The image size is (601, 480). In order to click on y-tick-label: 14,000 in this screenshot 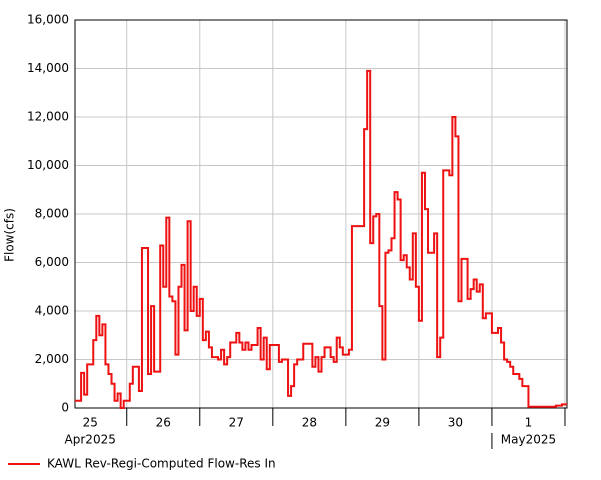, I will do `click(48, 68)`.